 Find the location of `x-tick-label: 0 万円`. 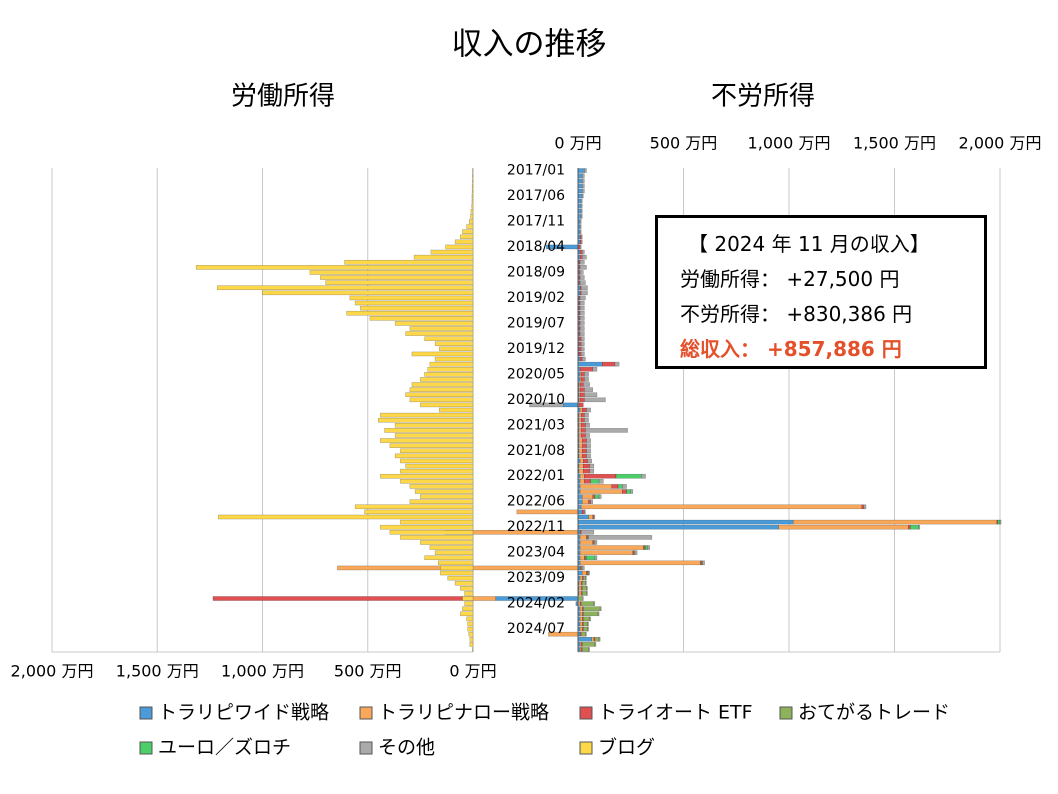

x-tick-label: 0 万円 is located at coordinates (577, 143).